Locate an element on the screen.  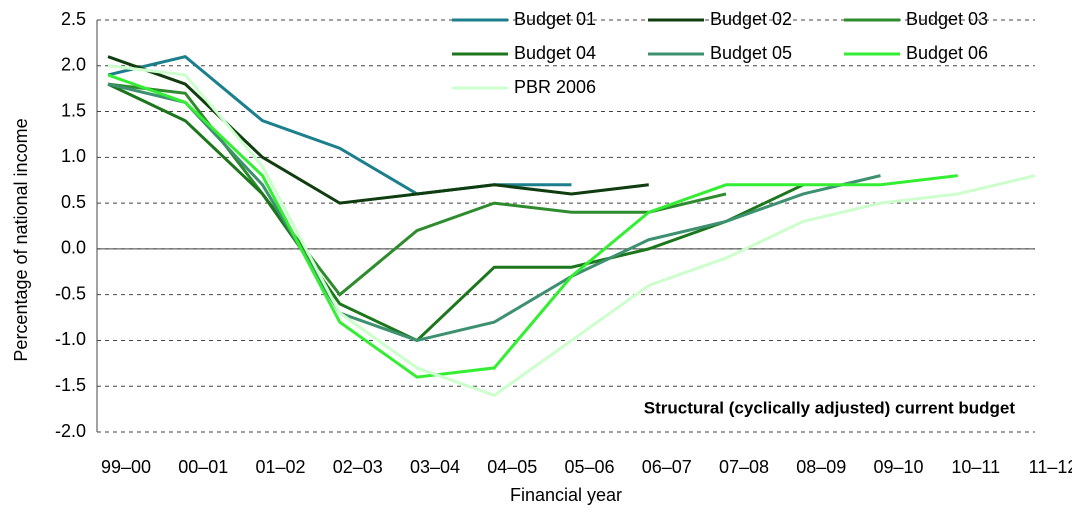
legend-label: PBR 2006 is located at coordinates (555, 87).